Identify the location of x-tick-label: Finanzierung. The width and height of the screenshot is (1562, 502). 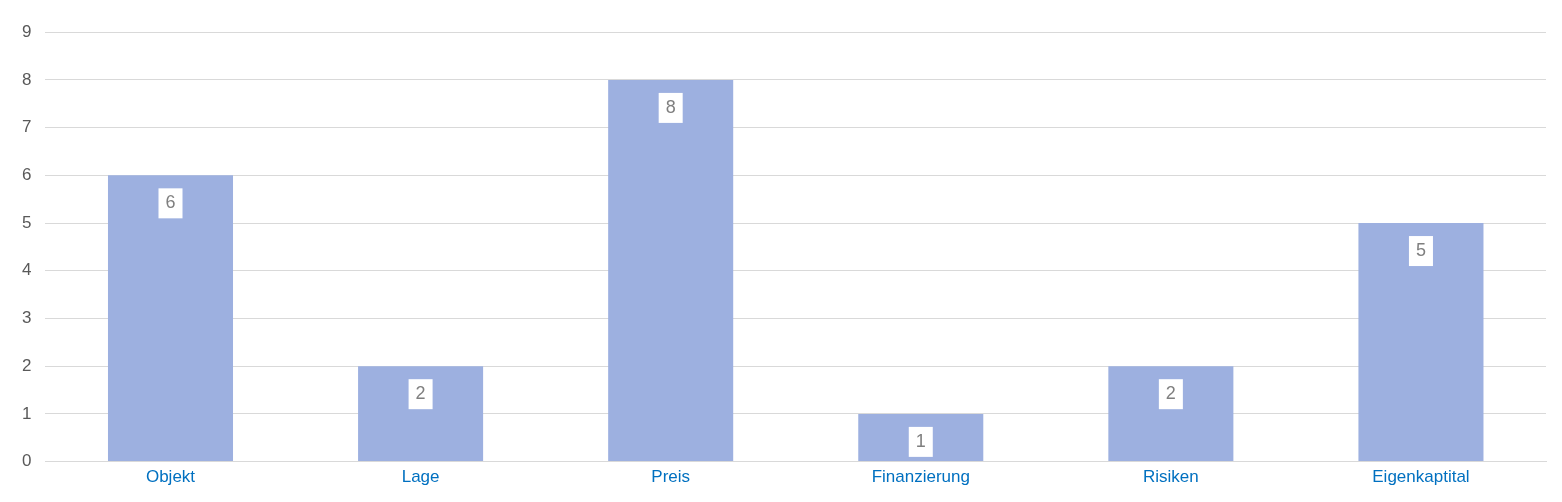
(920, 477).